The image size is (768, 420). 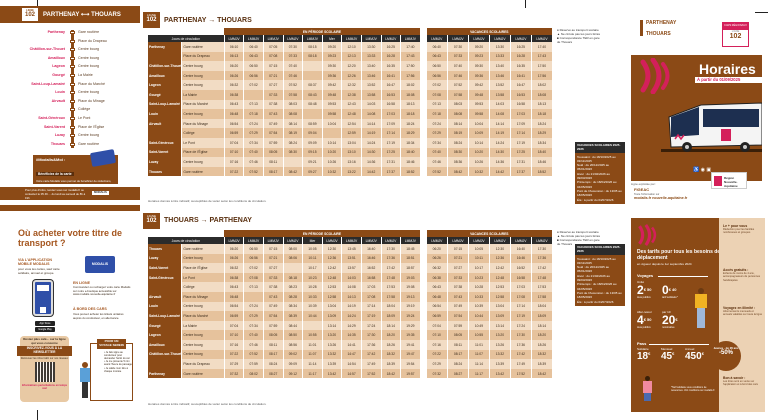 What do you see at coordinates (410, 325) in the screenshot?
I see `time-cell: 19:29` at bounding box center [410, 325].